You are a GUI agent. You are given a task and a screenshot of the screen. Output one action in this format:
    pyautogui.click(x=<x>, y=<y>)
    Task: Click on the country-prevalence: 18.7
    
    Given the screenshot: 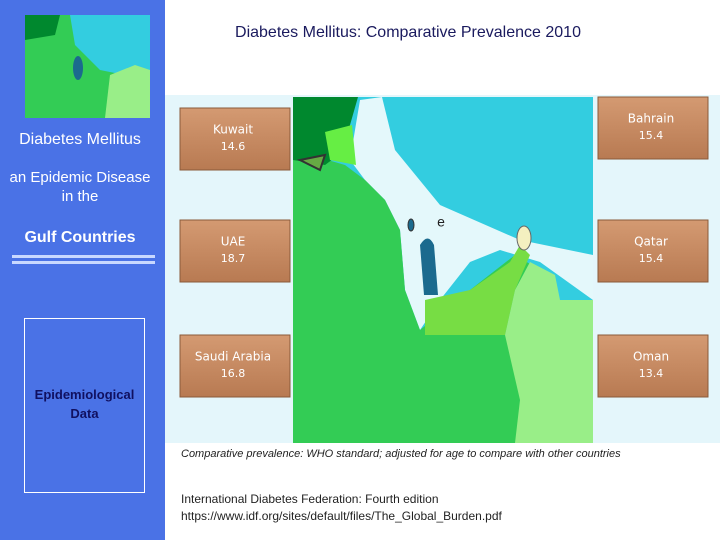 What is the action you would take?
    pyautogui.click(x=233, y=258)
    